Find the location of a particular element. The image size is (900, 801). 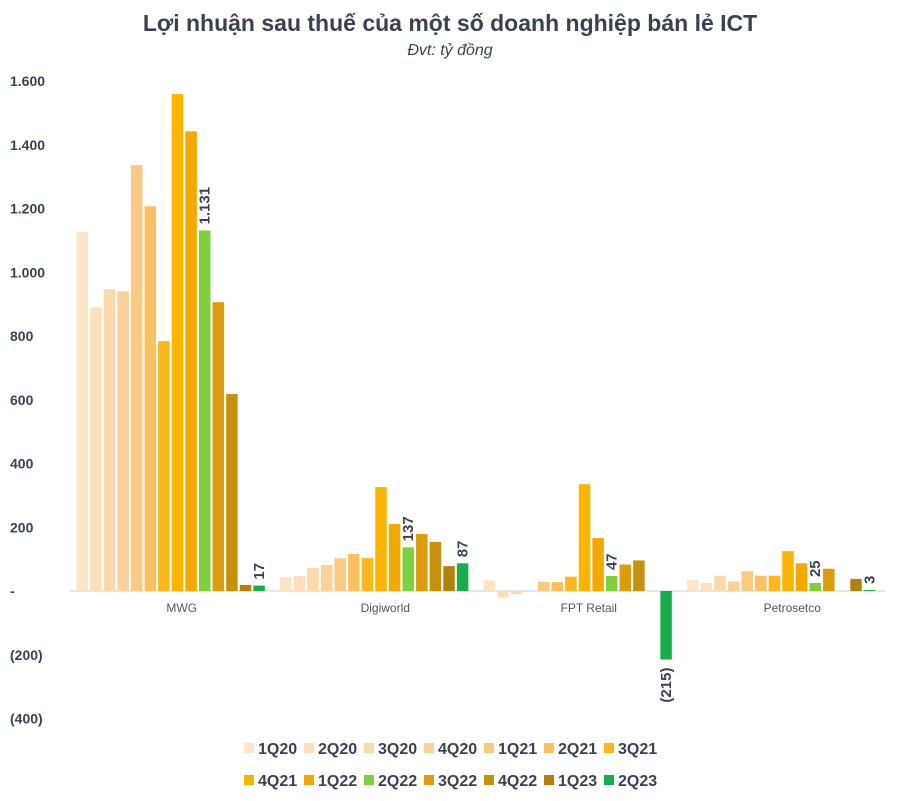

bar-3Q21-MWG is located at coordinates (164, 466).